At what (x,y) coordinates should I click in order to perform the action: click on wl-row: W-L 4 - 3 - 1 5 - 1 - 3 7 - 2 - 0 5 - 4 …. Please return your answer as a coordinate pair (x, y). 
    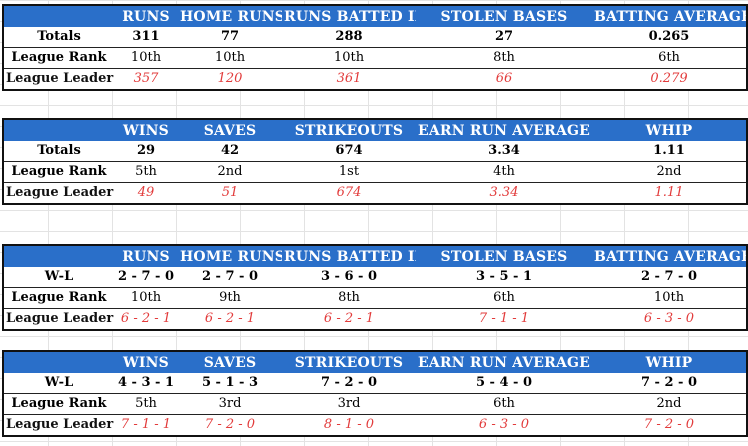
    Looking at the image, I should click on (375, 383).